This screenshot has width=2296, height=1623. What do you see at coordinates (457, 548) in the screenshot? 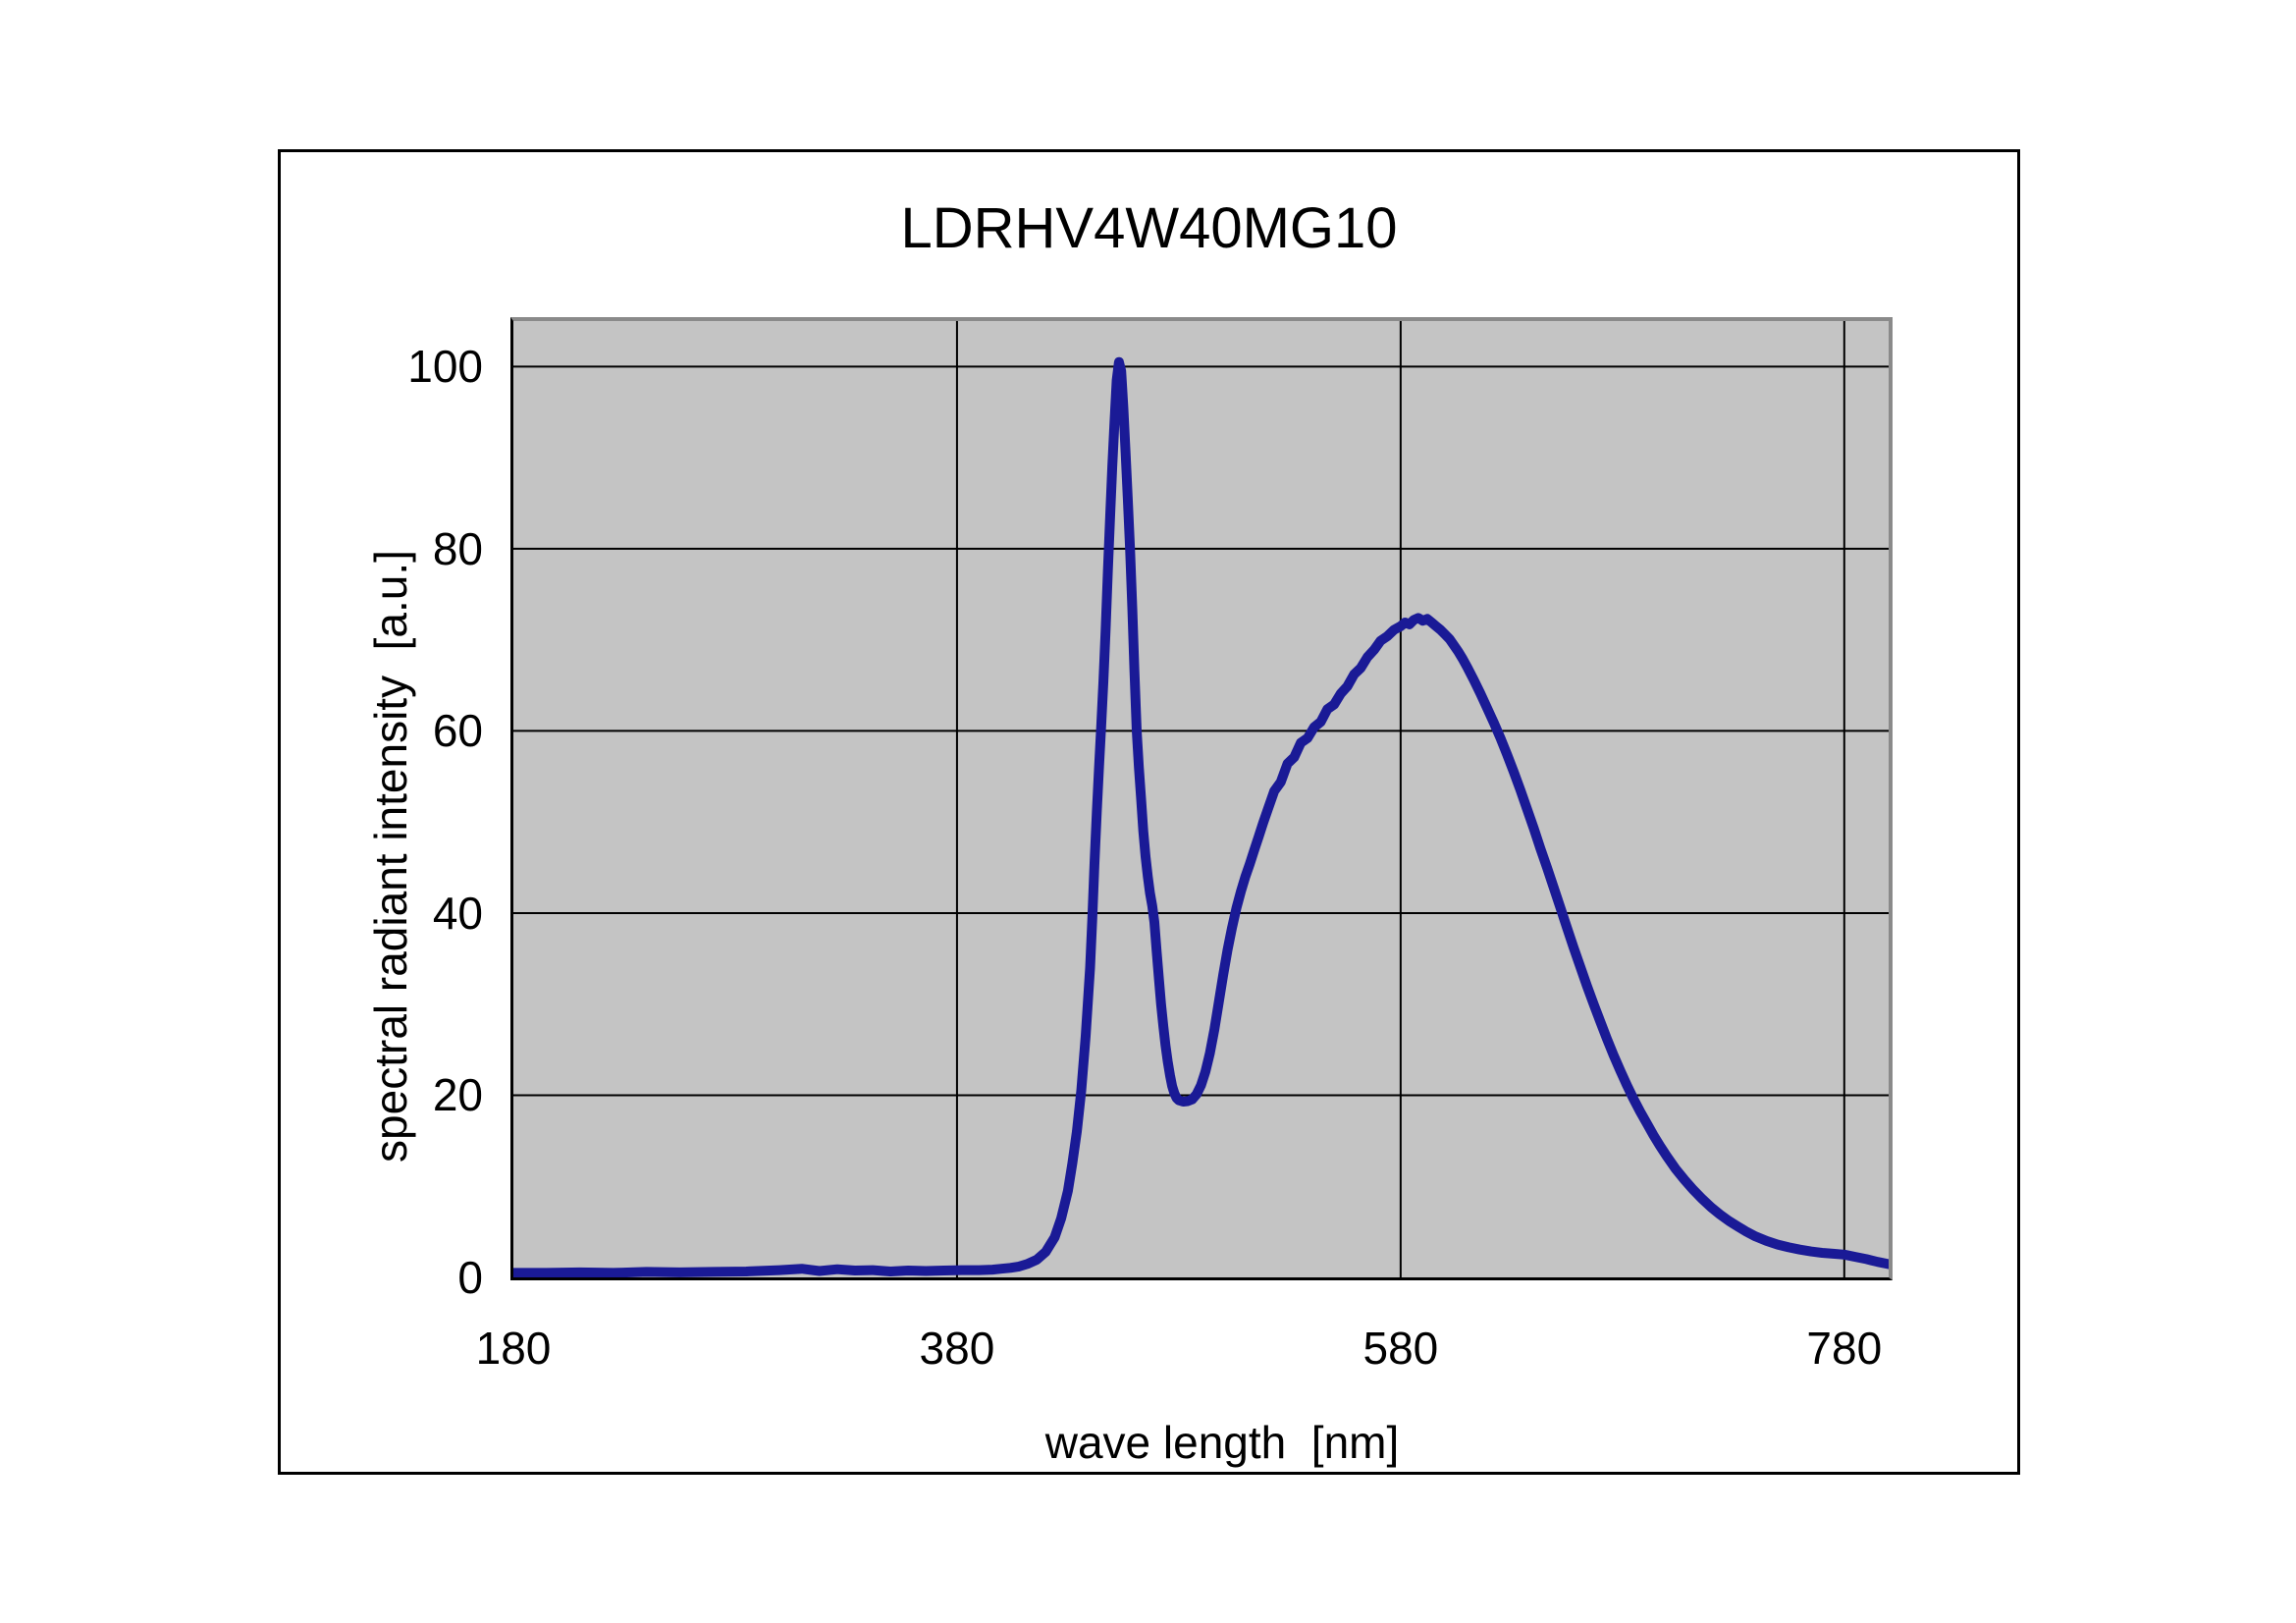
I see `y-tick-label-80: 80` at bounding box center [457, 548].